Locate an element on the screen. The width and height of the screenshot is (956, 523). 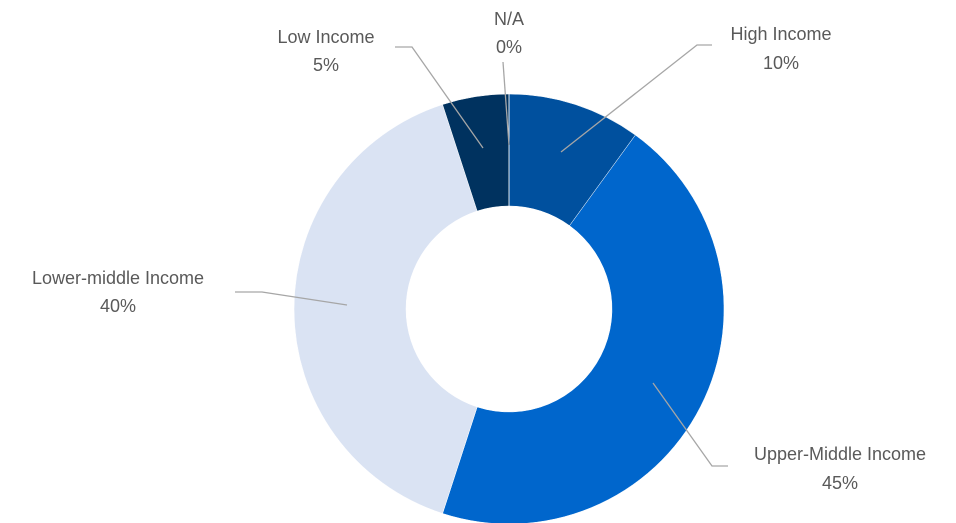
slice-label: N/A is located at coordinates (509, 19).